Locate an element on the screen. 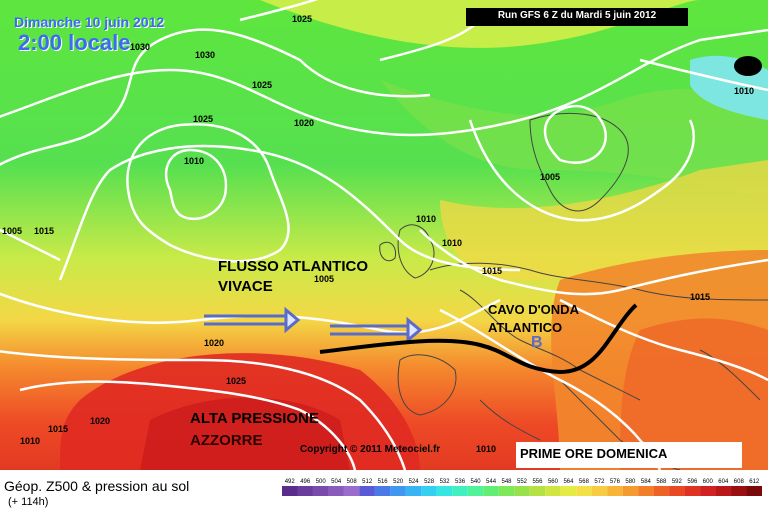 Image resolution: width=768 pixels, height=512 pixels. scale-tick-label: 596 is located at coordinates (692, 482).